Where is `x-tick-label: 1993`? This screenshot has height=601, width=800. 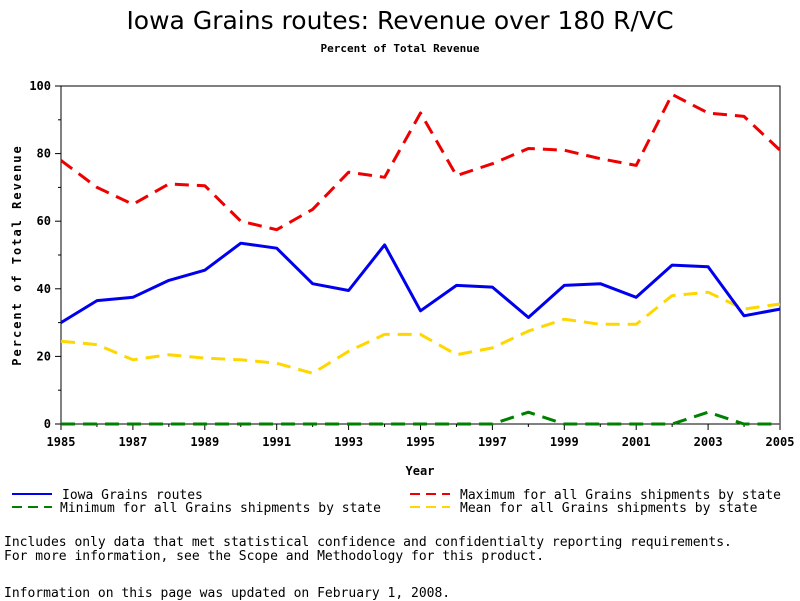
x-tick-label: 1993 is located at coordinates (348, 442).